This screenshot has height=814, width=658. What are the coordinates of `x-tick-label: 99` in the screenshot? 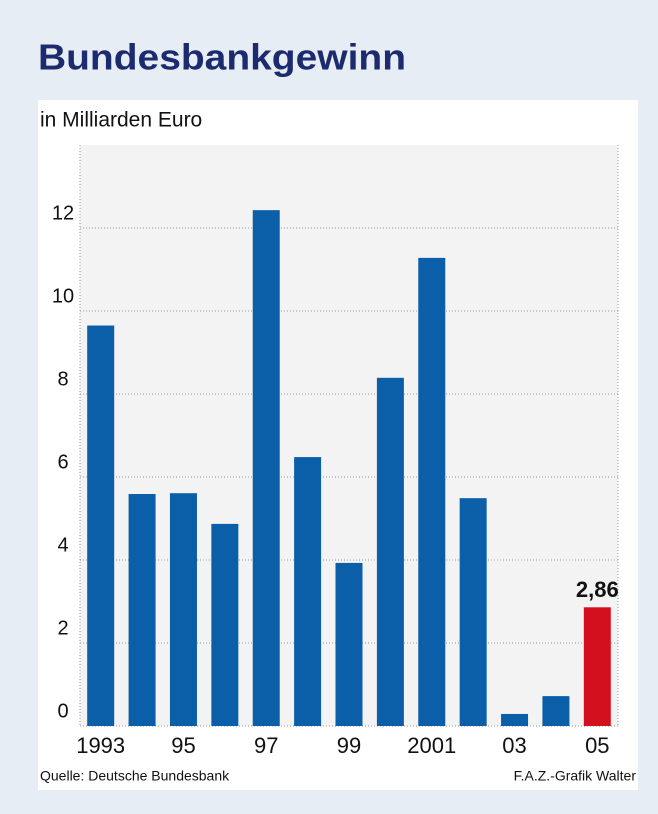 It's located at (349, 745).